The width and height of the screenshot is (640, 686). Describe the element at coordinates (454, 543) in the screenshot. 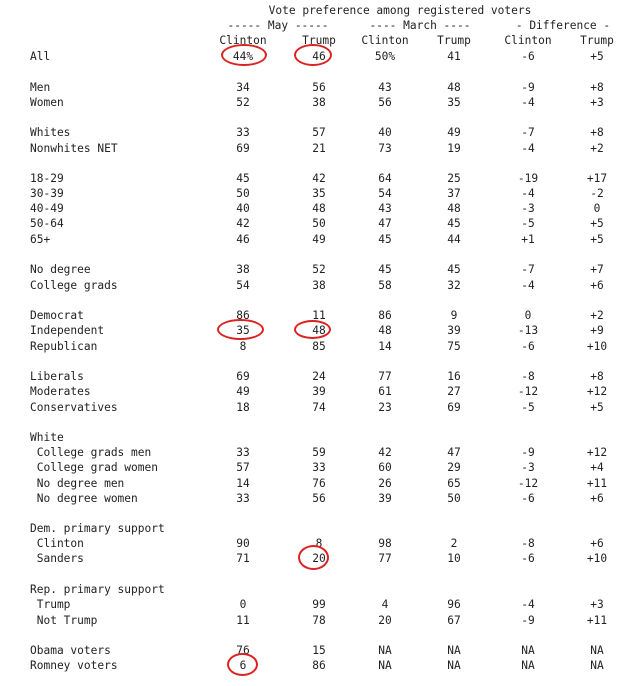

I see `table-cell: 2` at that location.